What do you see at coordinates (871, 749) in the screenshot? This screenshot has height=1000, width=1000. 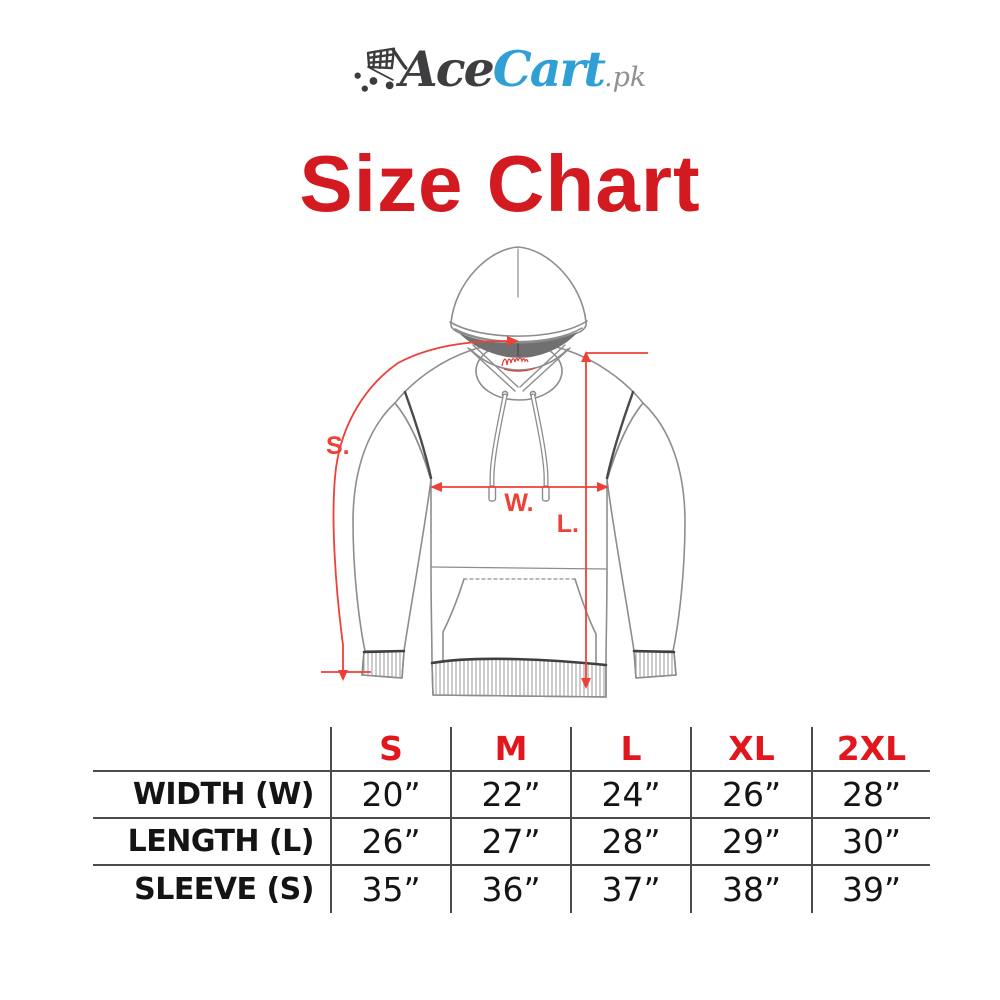 I see `col-header-2xl: 2XL` at bounding box center [871, 749].